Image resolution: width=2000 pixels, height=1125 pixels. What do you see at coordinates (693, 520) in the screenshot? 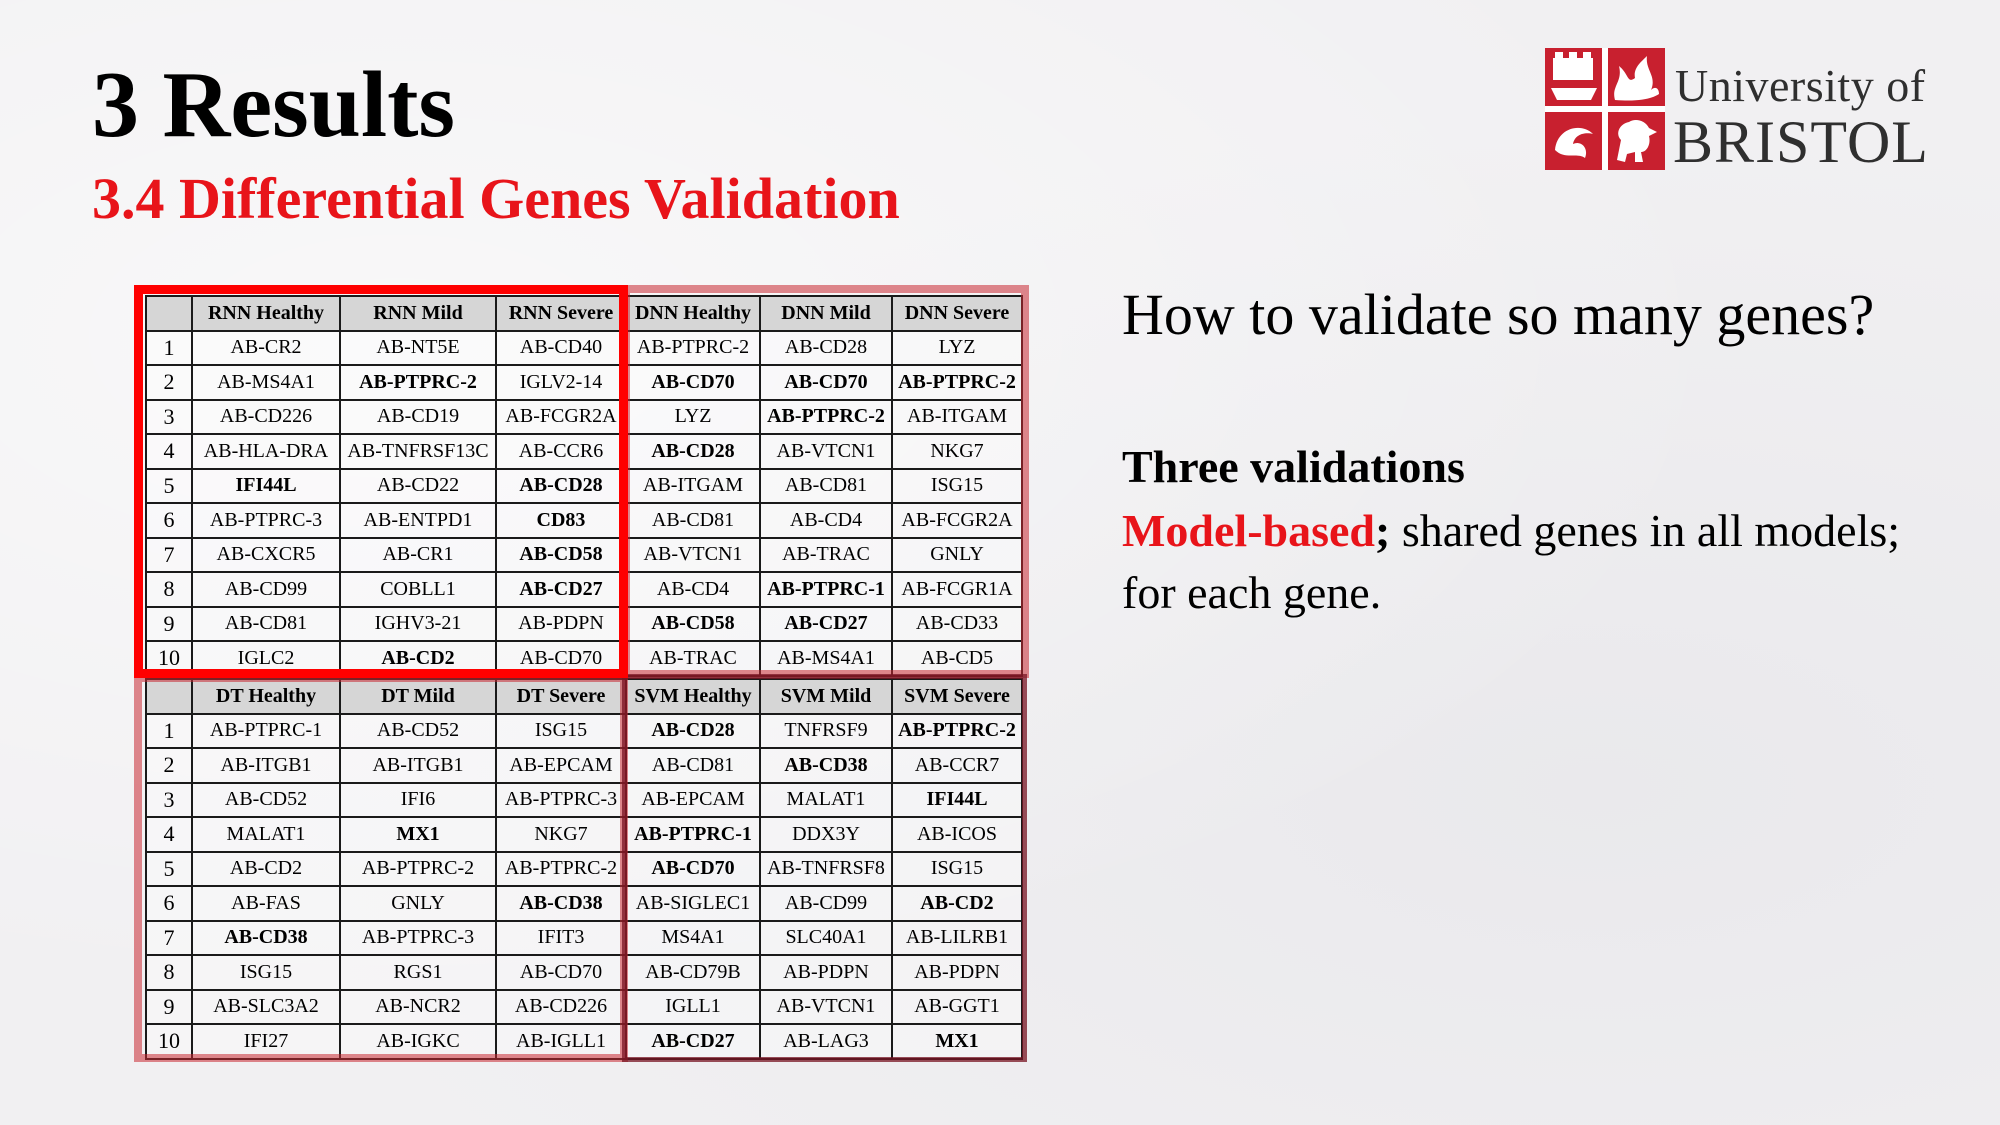
I see `gene-cell: AB-CD81` at bounding box center [693, 520].